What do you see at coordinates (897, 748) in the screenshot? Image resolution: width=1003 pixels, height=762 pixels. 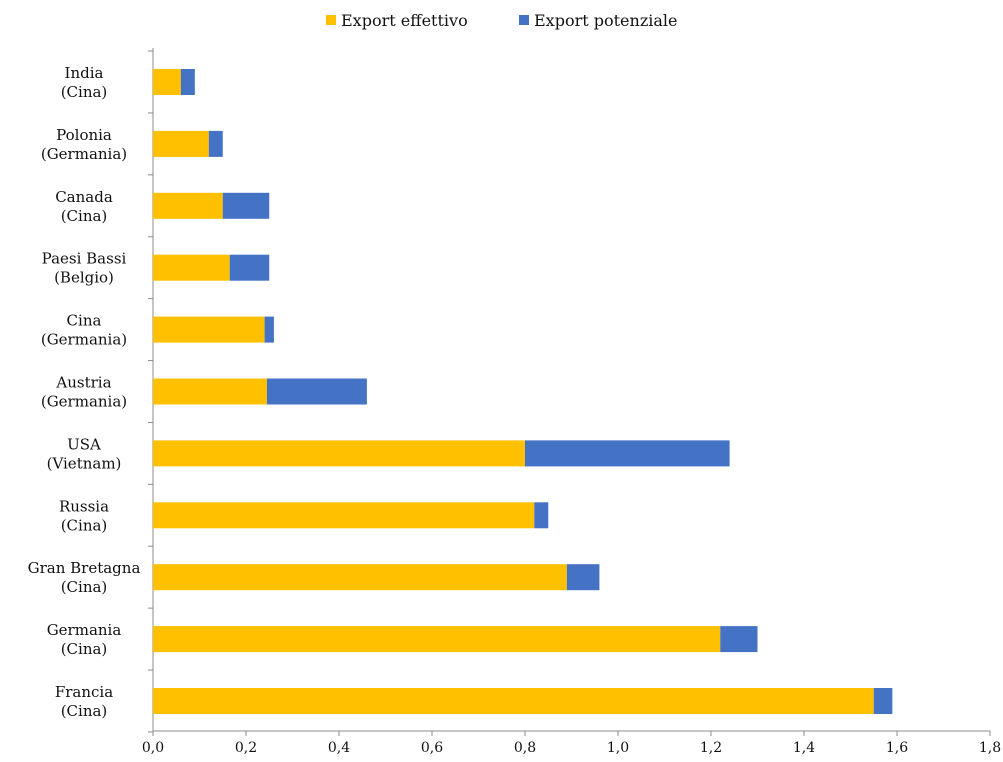 I see `x-tick-label: 1,6` at bounding box center [897, 748].